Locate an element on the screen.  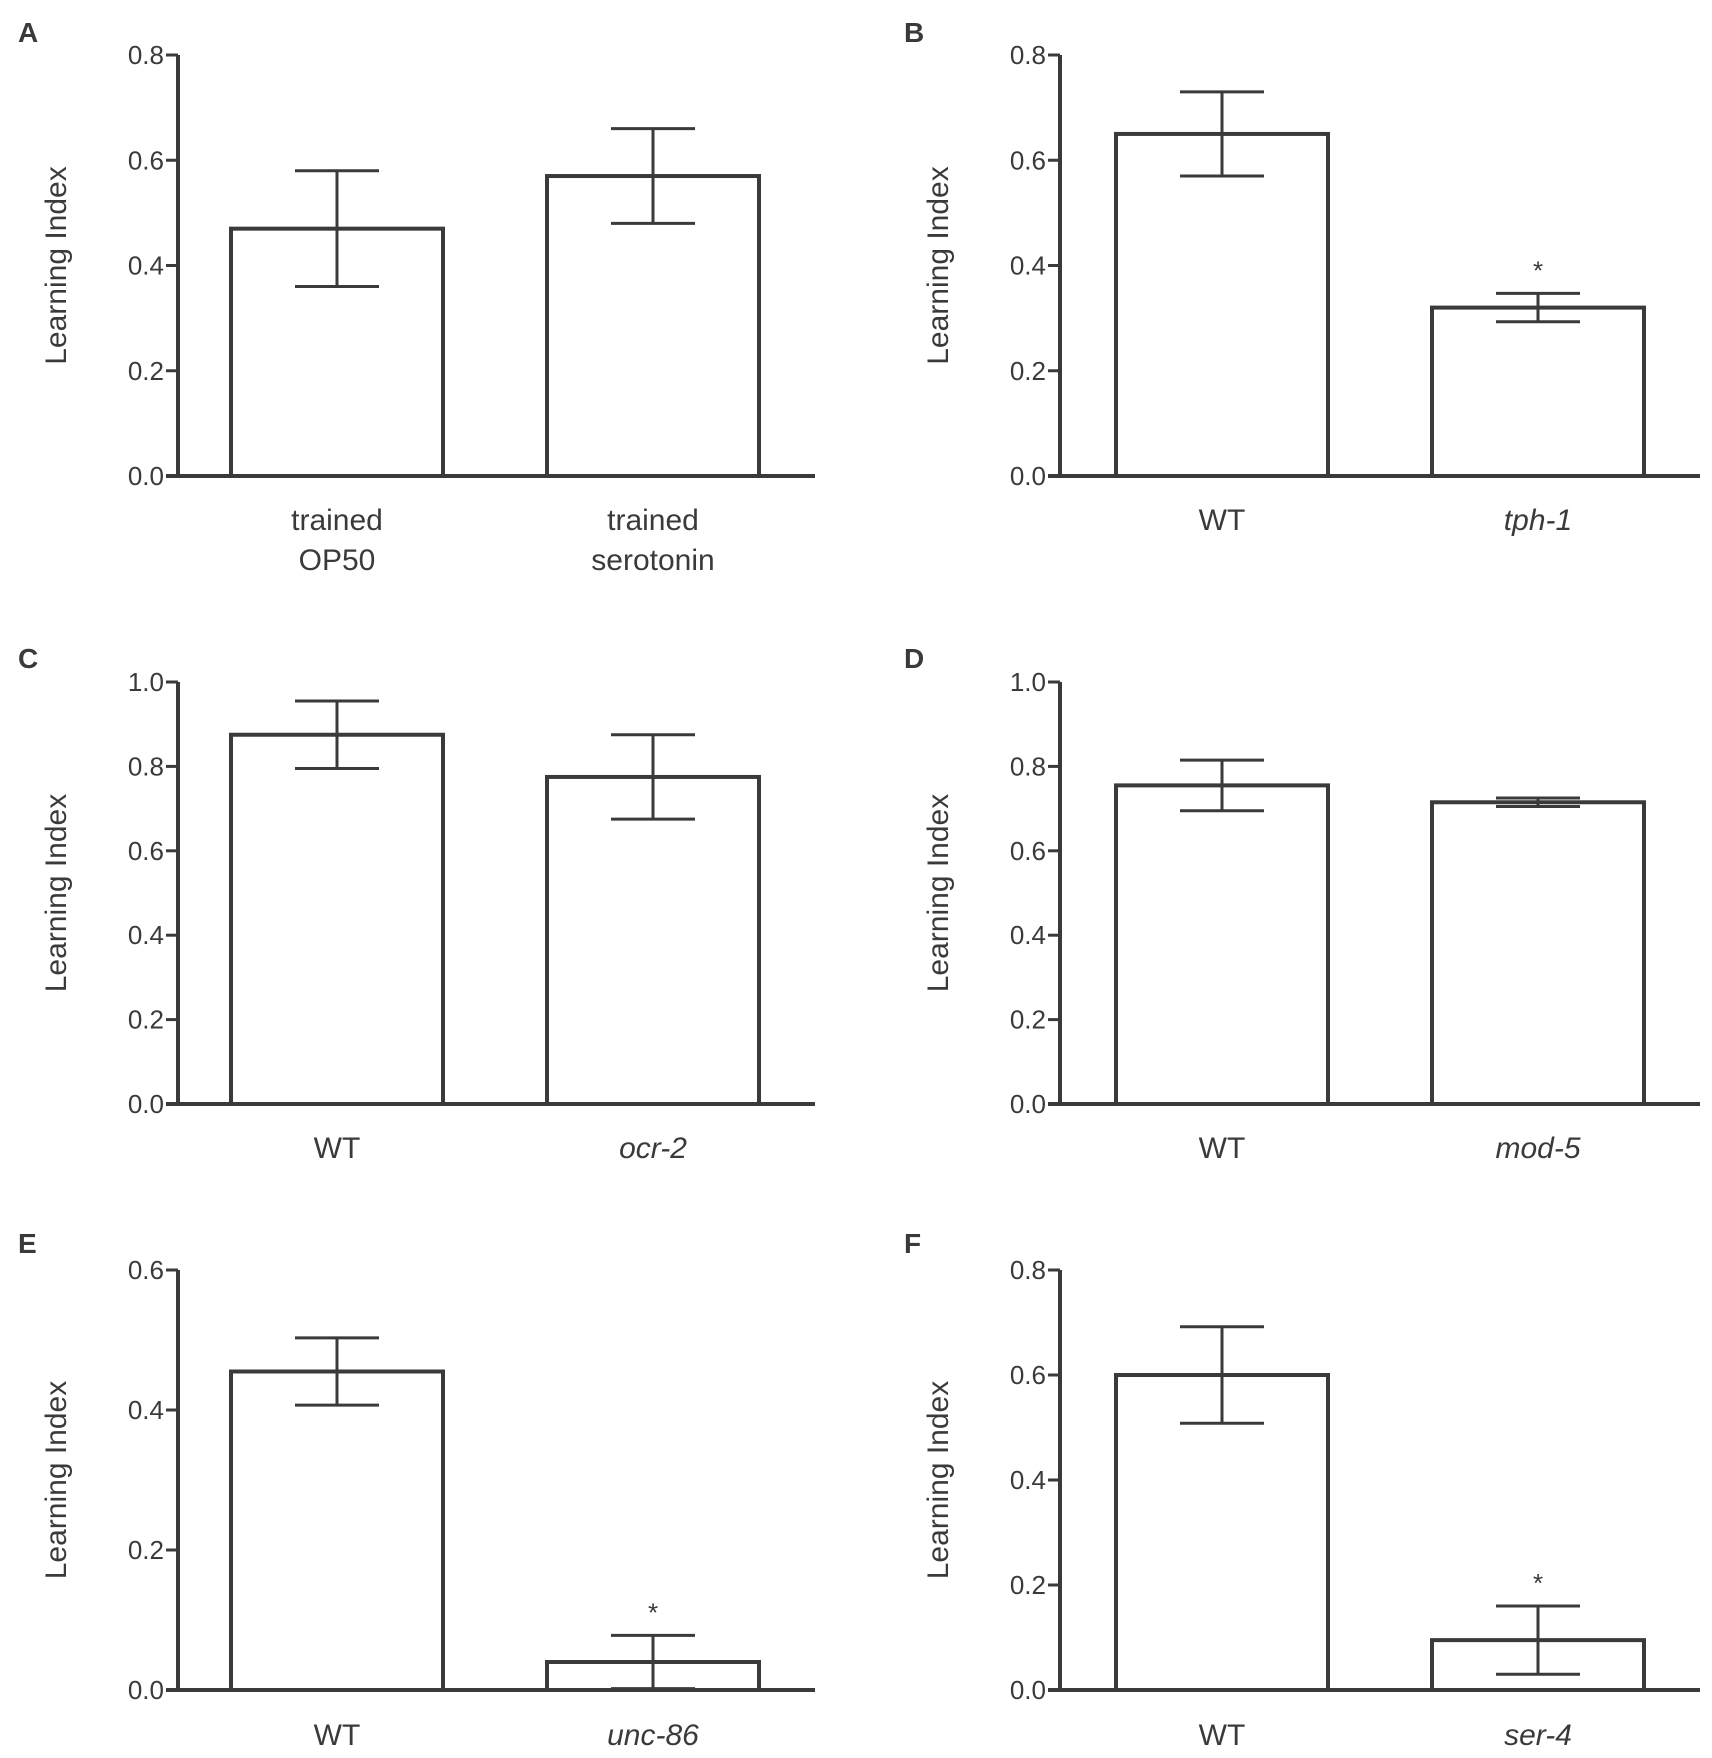
panel-a-y-tick-label: 0.0 is located at coordinates (146, 476).